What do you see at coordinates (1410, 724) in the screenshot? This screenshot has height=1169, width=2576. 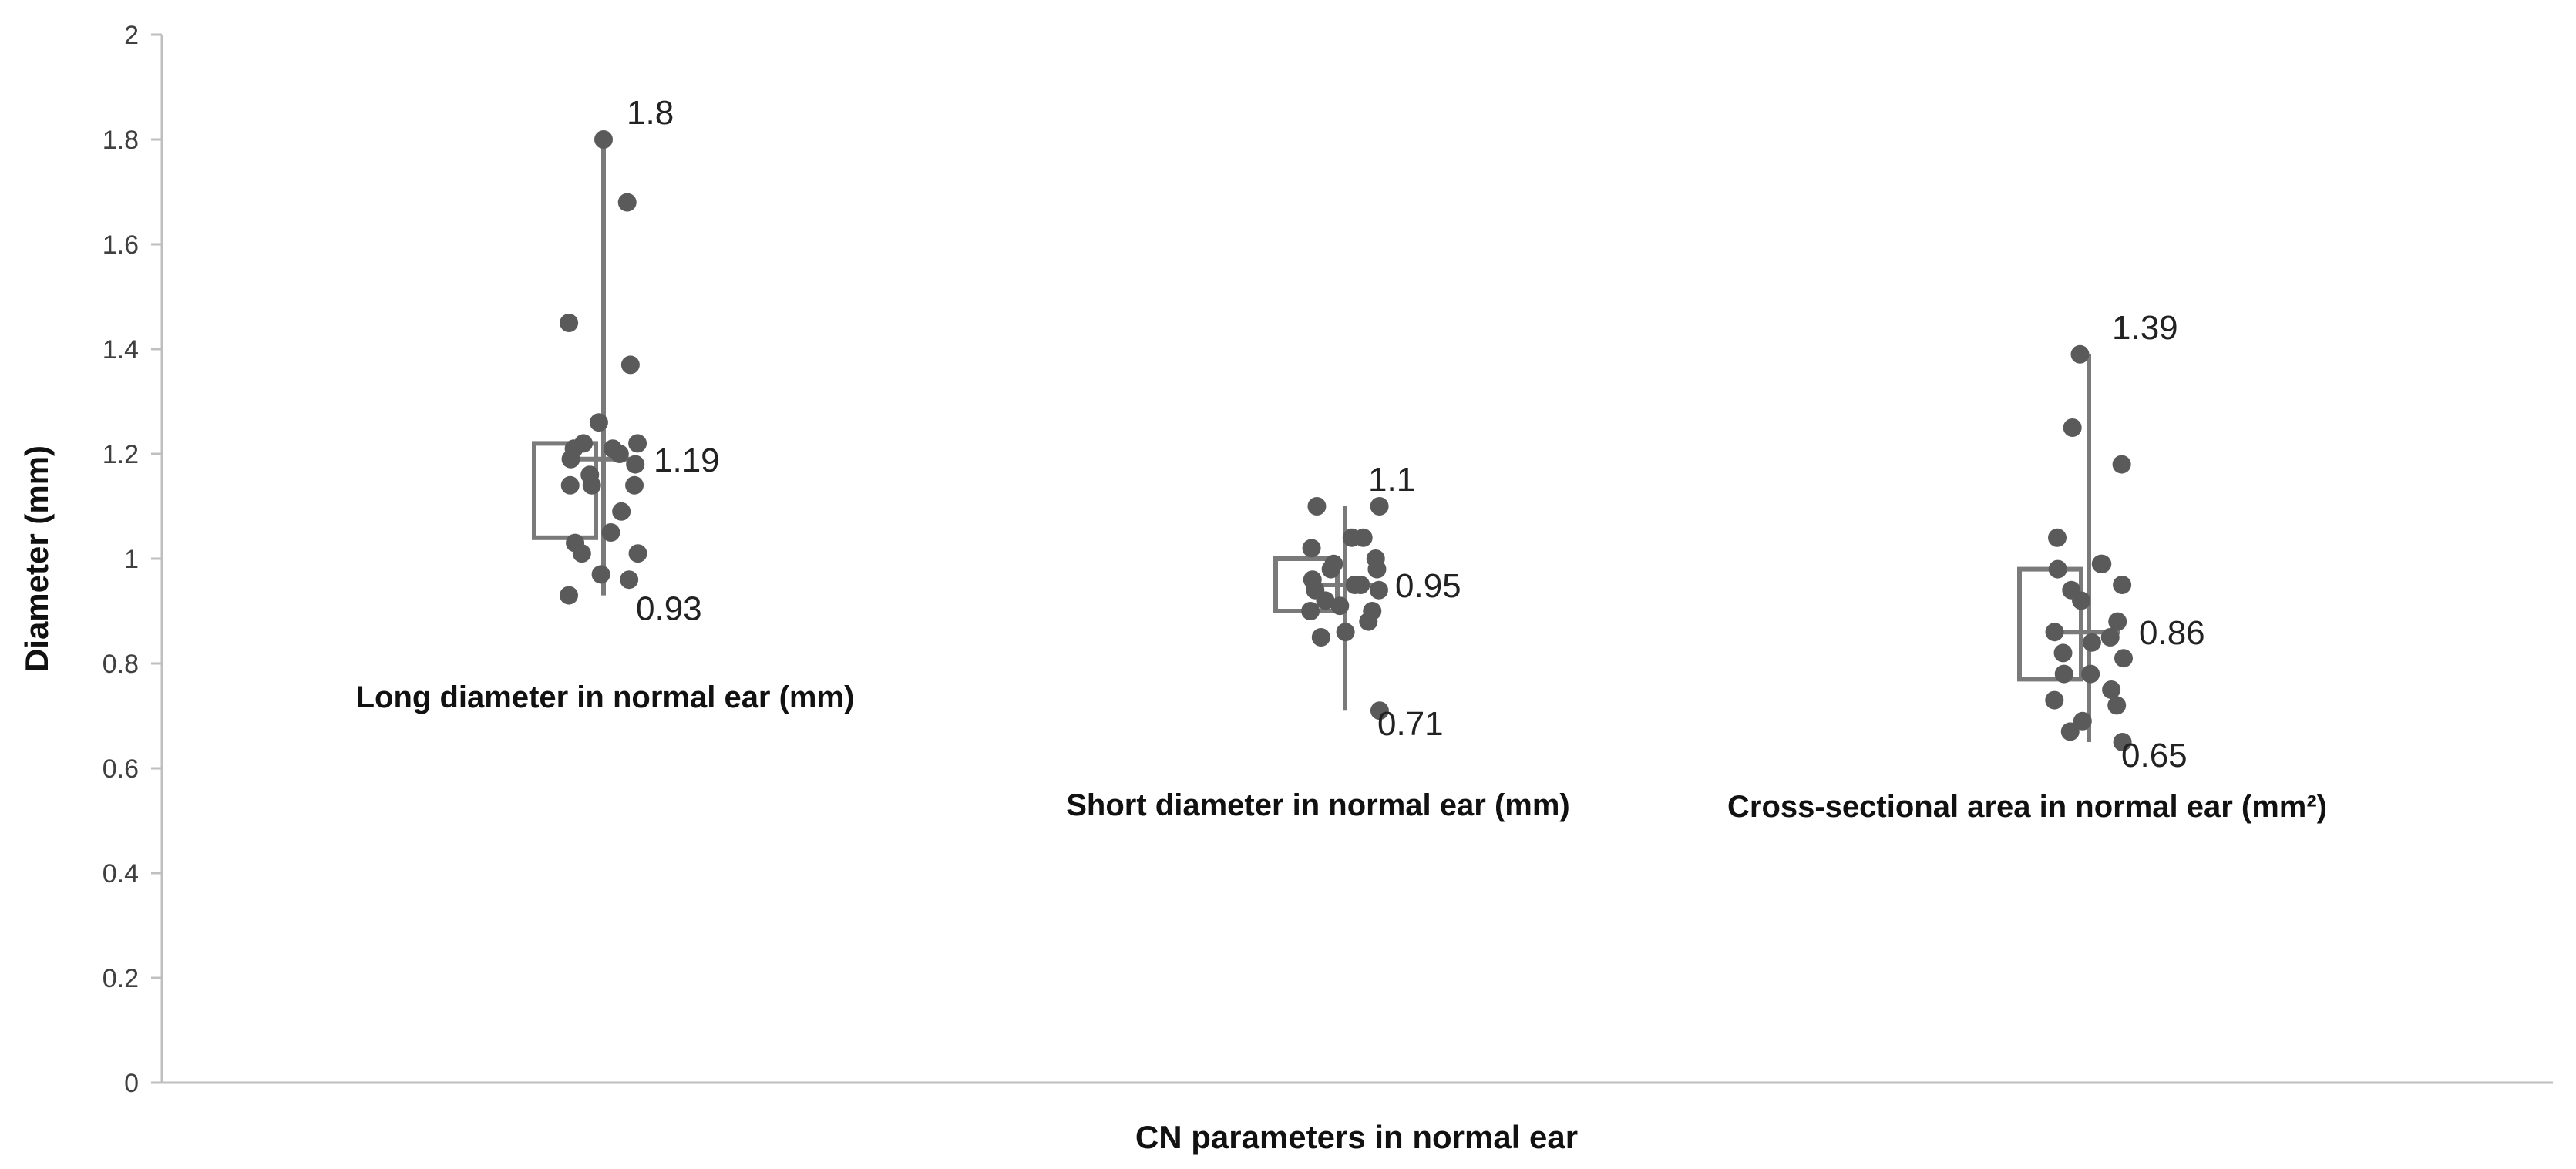 I see `min-label: 0.71` at bounding box center [1410, 724].